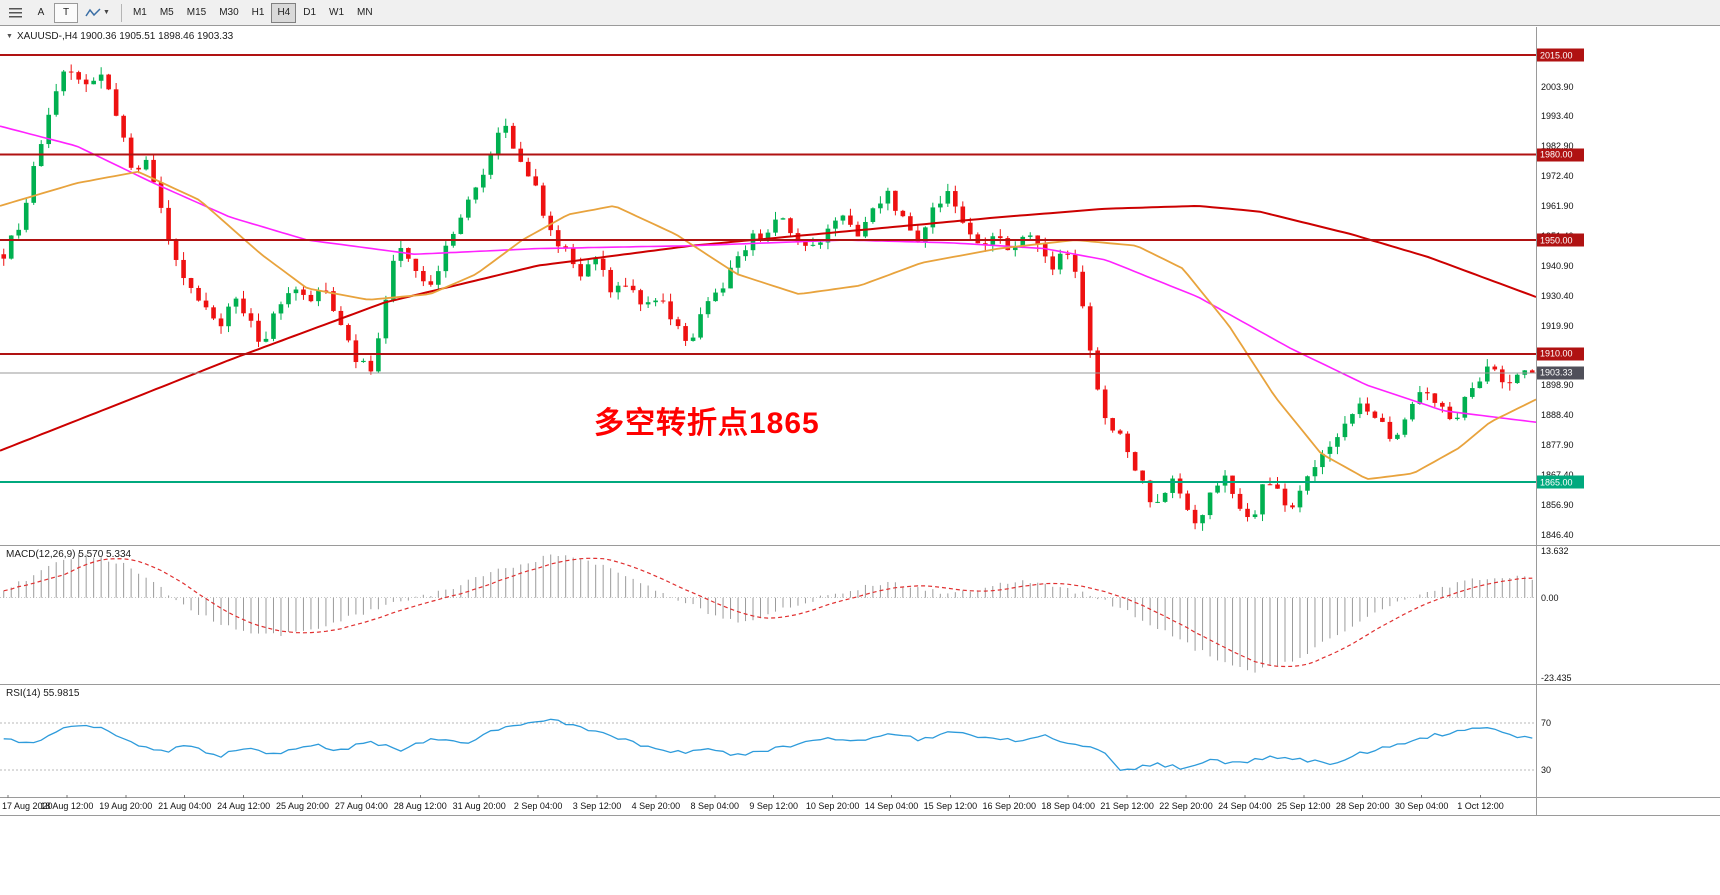 The width and height of the screenshot is (1720, 895). I want to click on timeframe-group: M1 M5 M15 M30 H1 H4 D1 W1 MN, so click(253, 12).